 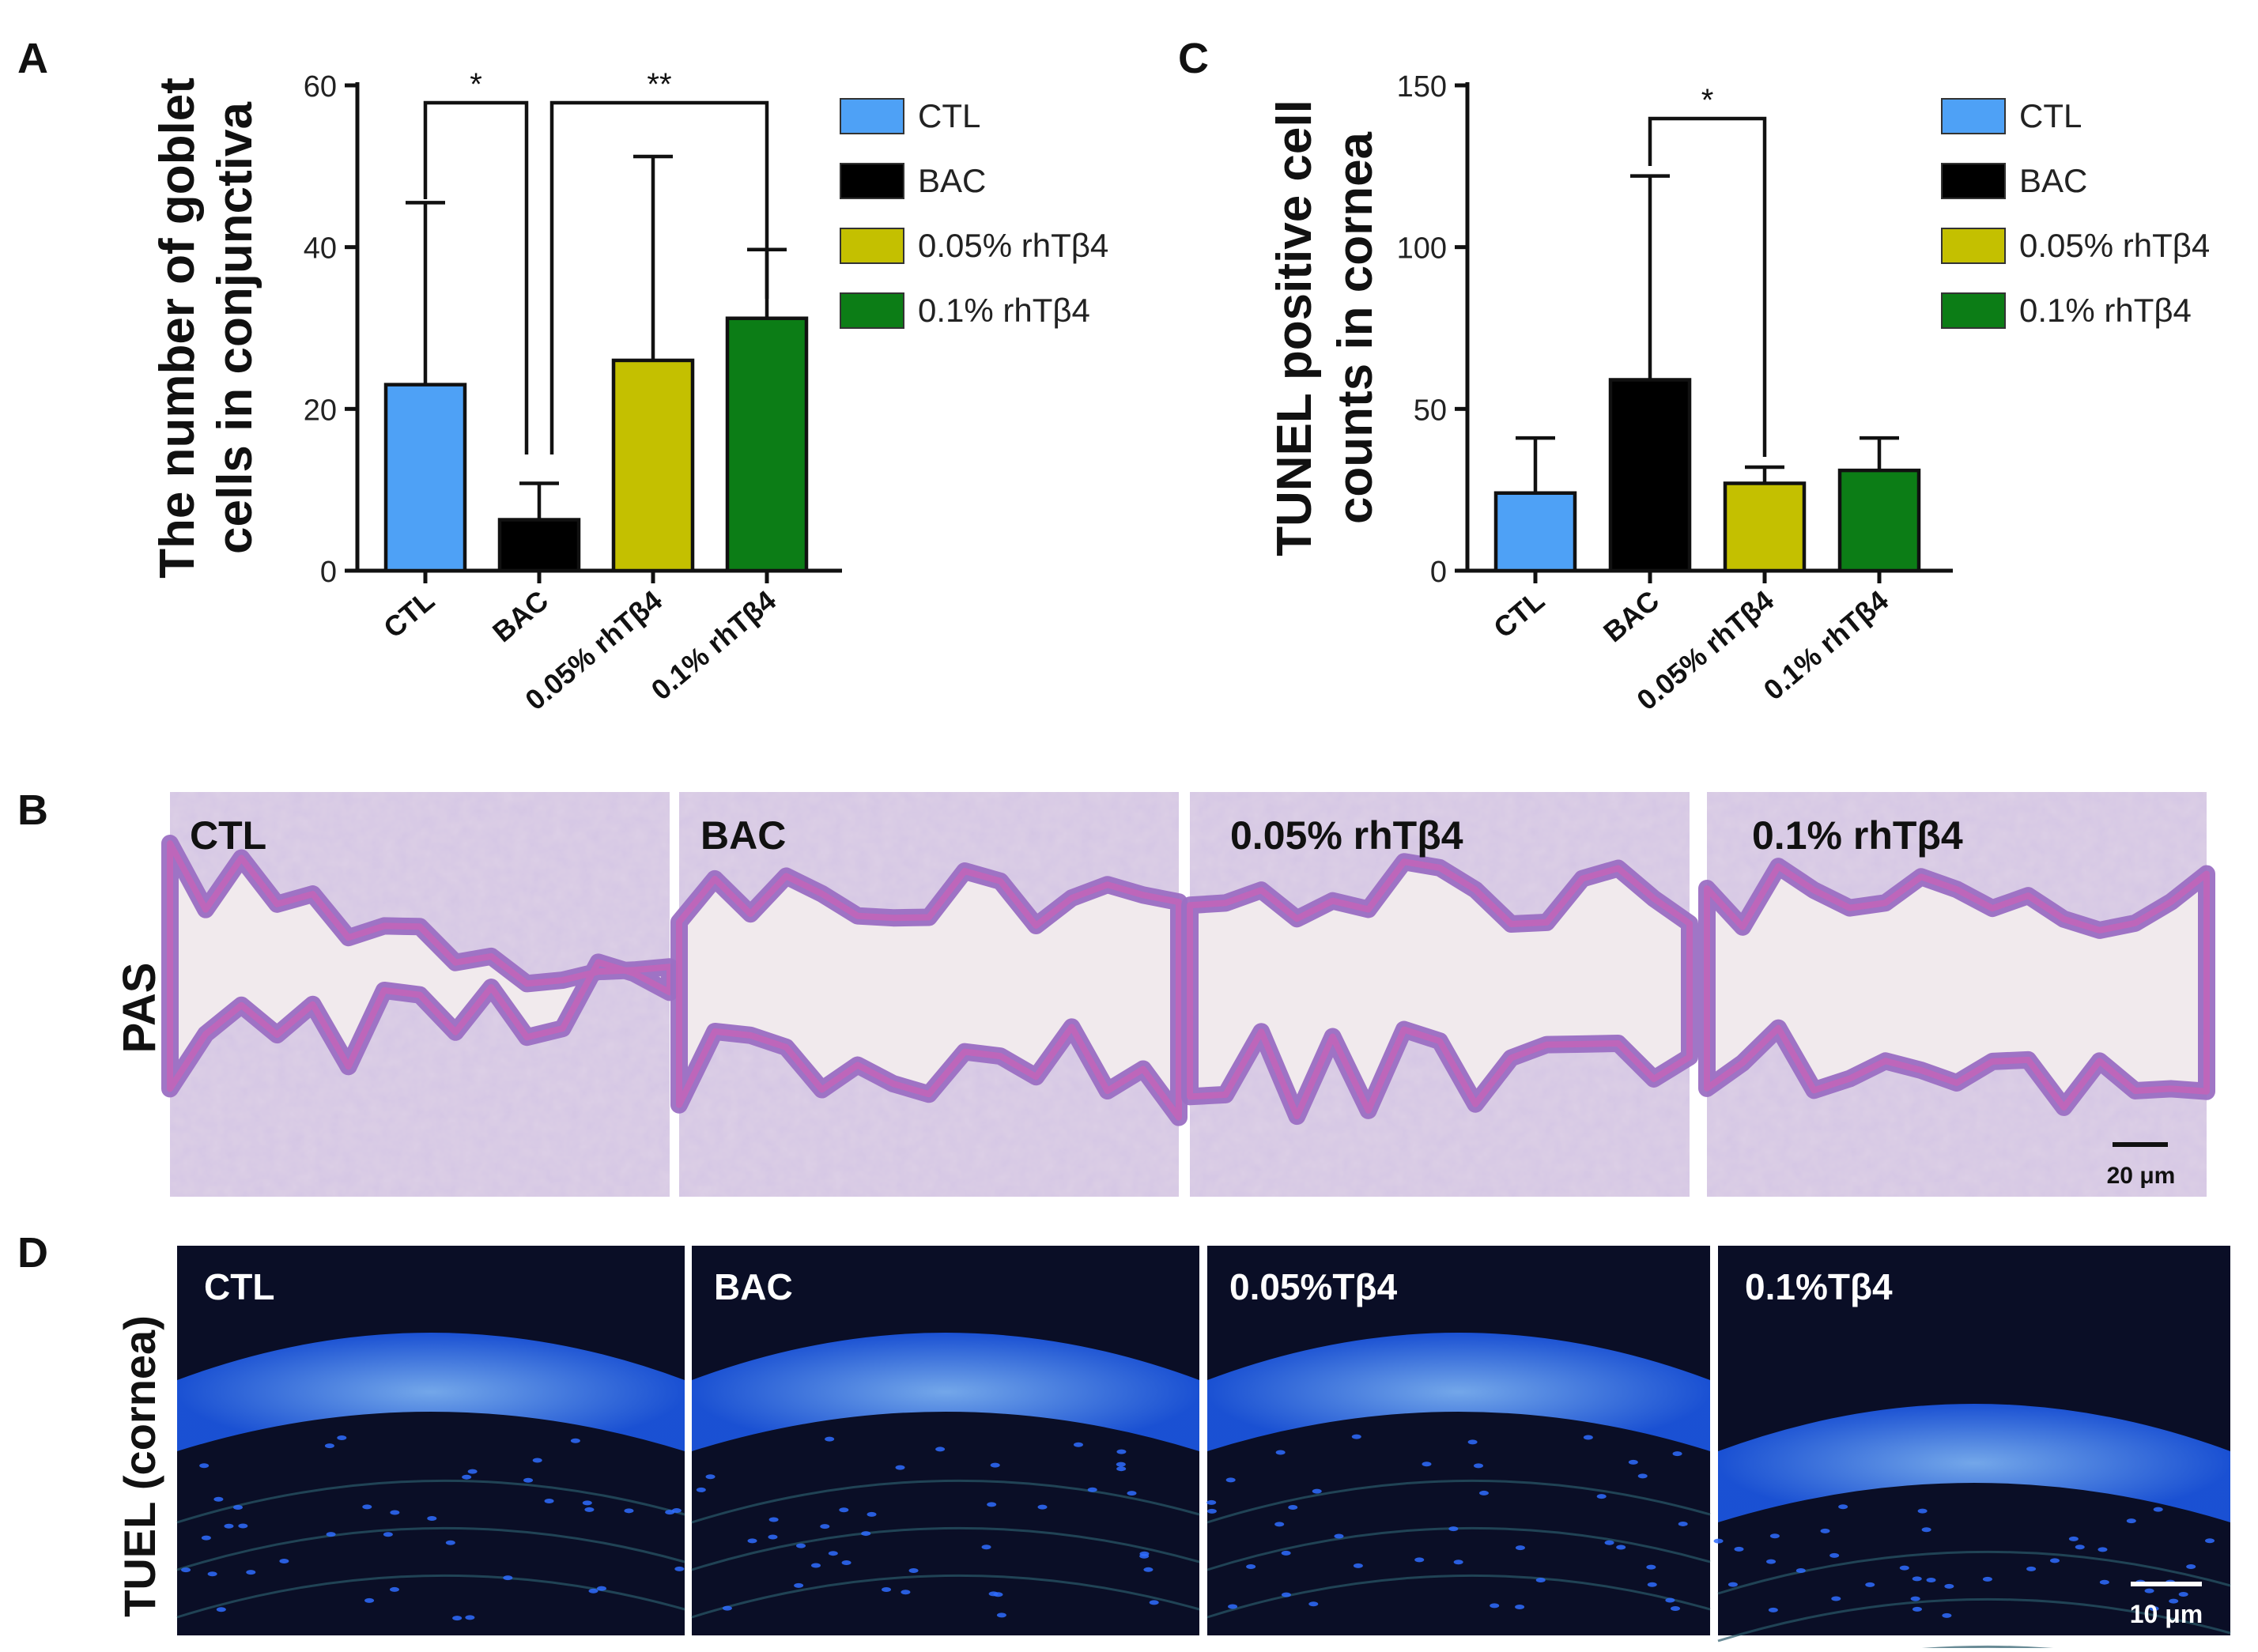 What do you see at coordinates (945, 1440) in the screenshot?
I see `tunel-panel-1: BAC` at bounding box center [945, 1440].